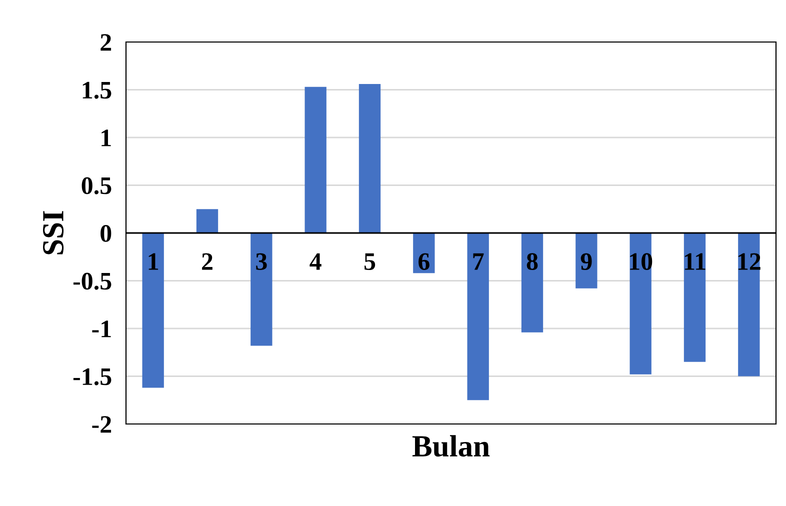 Image resolution: width=786 pixels, height=506 pixels. What do you see at coordinates (478, 261) in the screenshot?
I see `x-tick-label: 7` at bounding box center [478, 261].